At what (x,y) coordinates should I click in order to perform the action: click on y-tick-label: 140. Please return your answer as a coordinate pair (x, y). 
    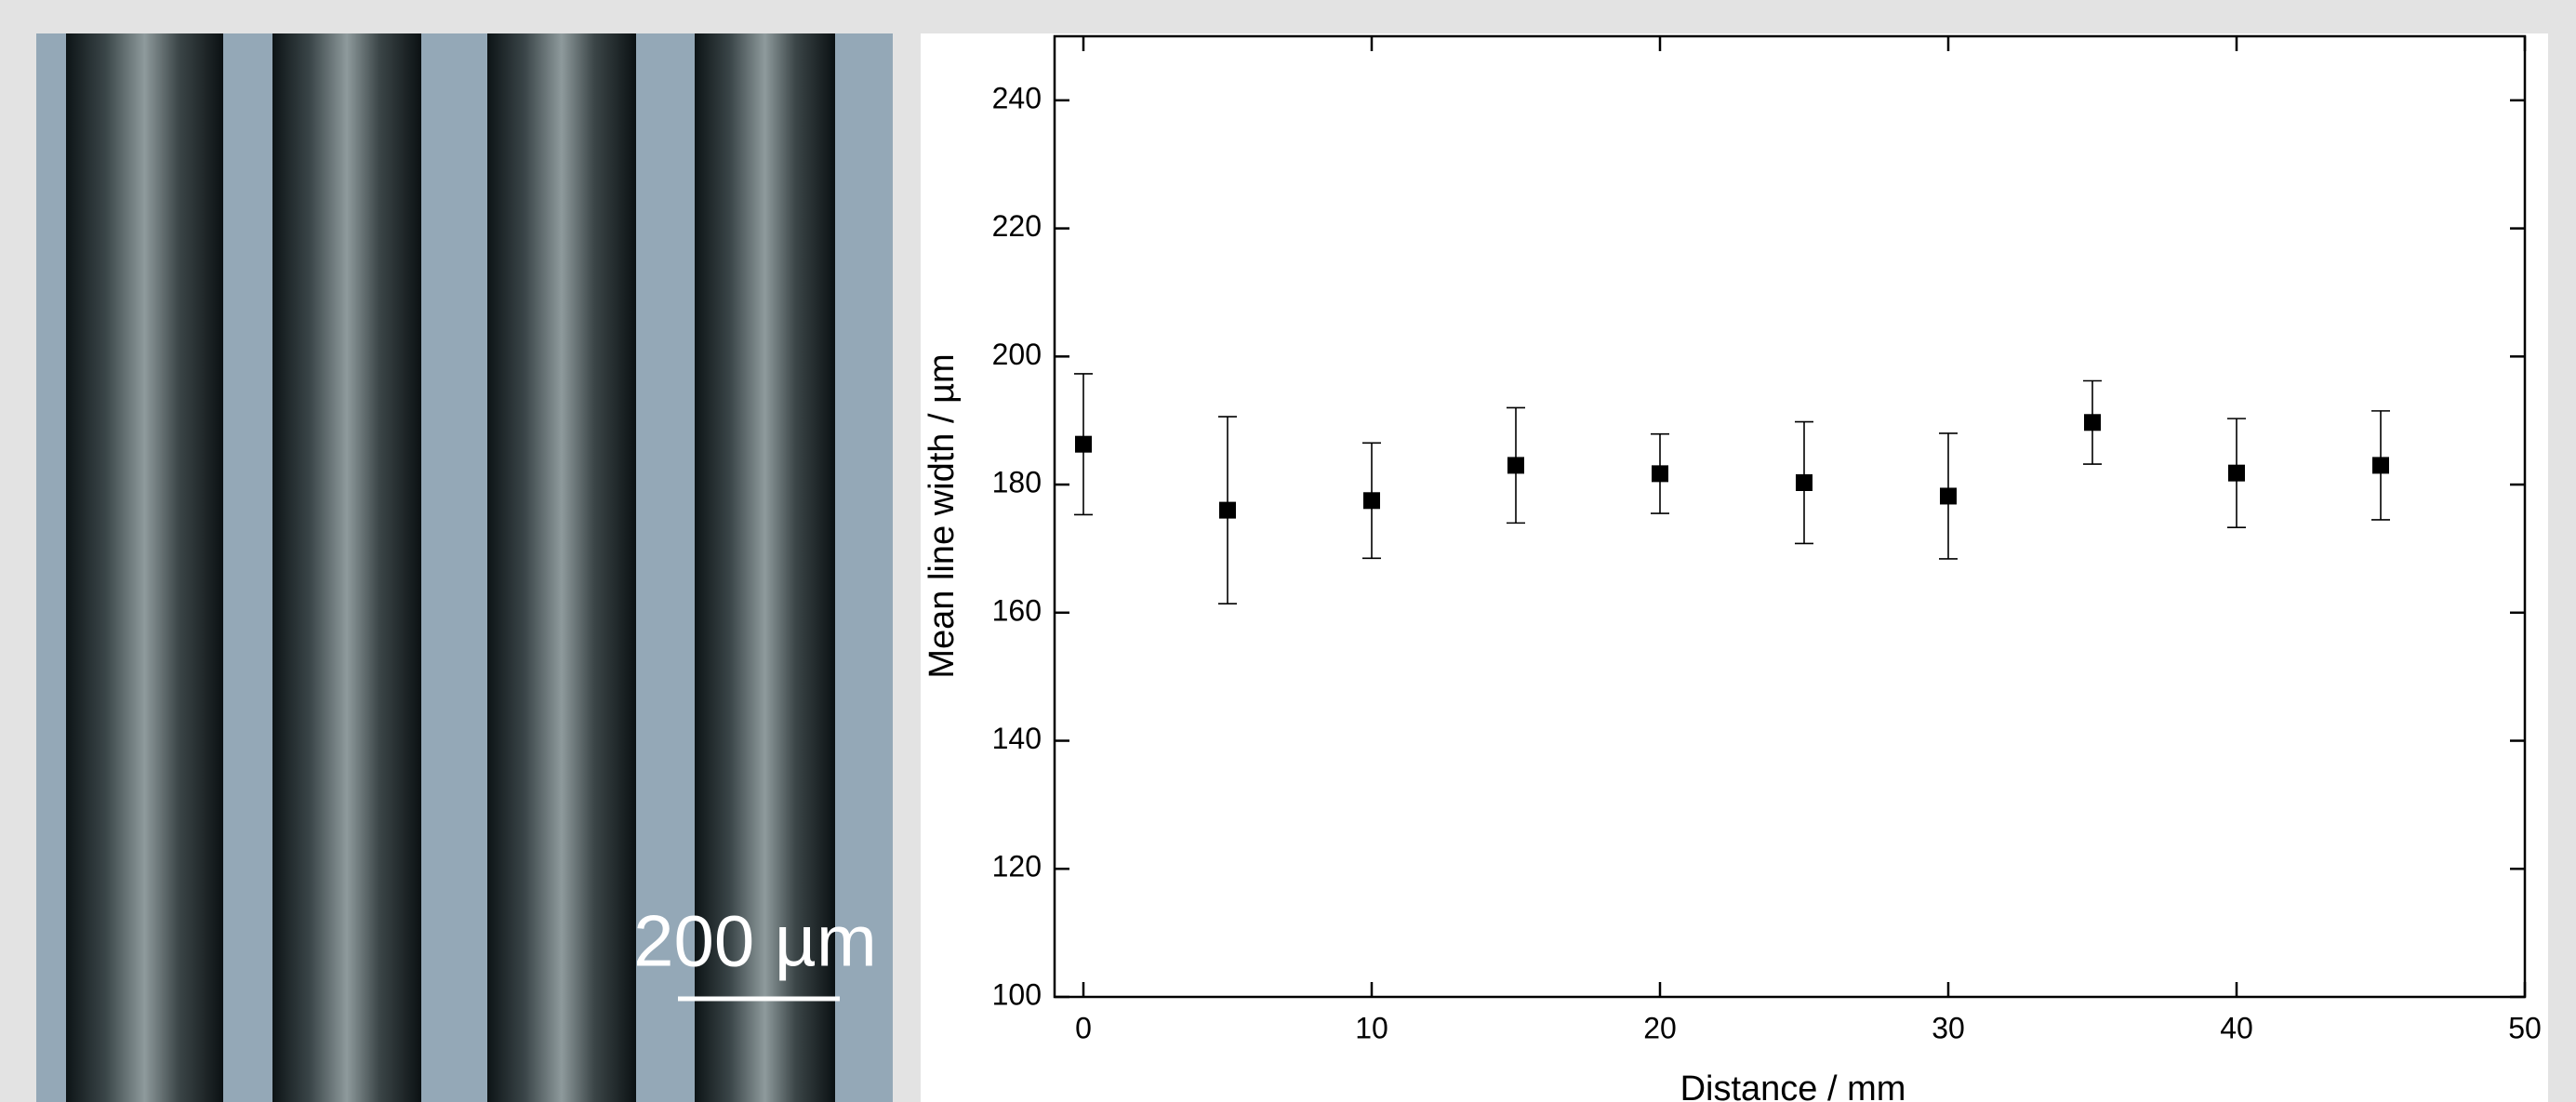
    Looking at the image, I should click on (1017, 739).